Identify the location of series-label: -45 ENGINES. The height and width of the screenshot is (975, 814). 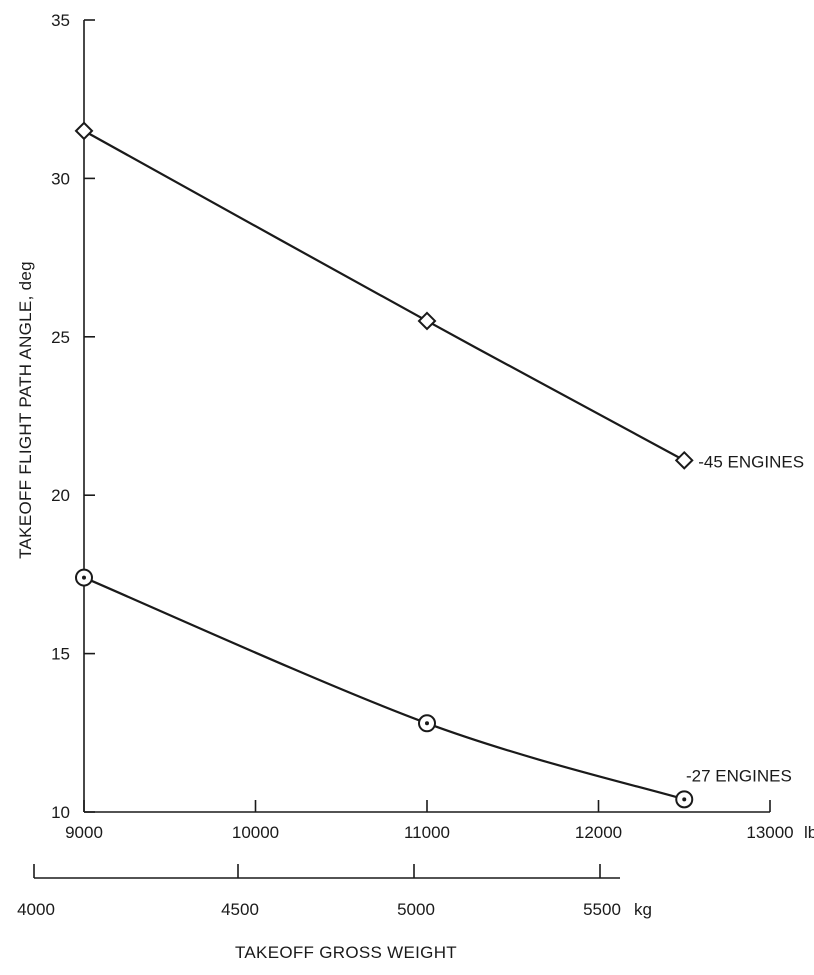
(751, 461).